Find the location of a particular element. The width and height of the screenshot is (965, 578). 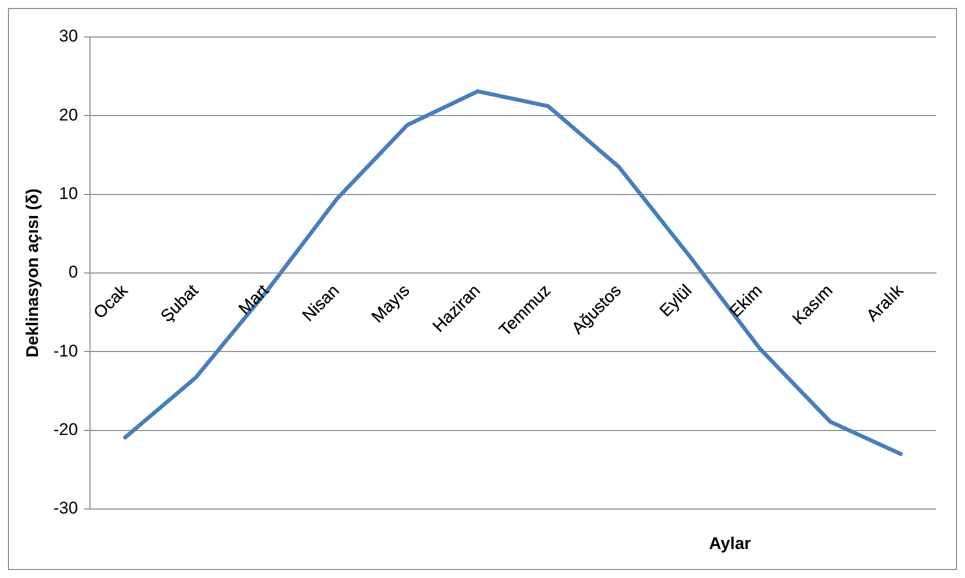

y-tick-label: 20 is located at coordinates (68, 114).